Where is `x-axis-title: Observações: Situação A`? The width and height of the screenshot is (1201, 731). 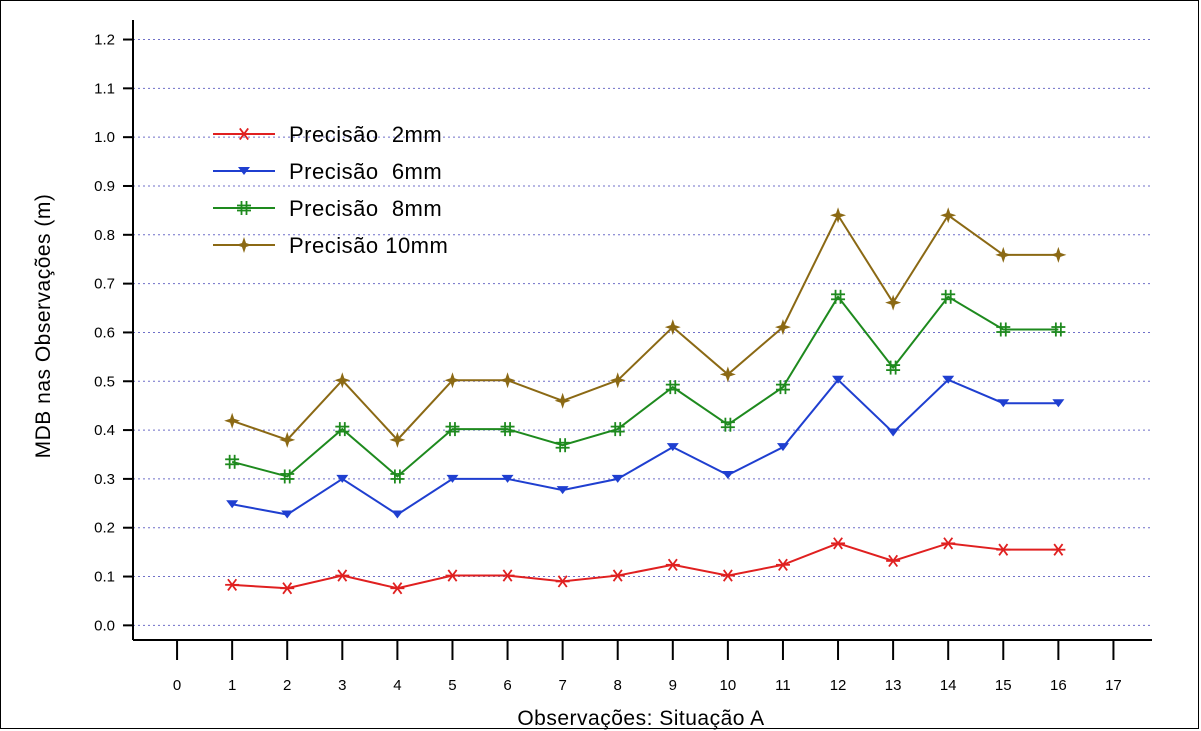 x-axis-title: Observações: Situação A is located at coordinates (640, 718).